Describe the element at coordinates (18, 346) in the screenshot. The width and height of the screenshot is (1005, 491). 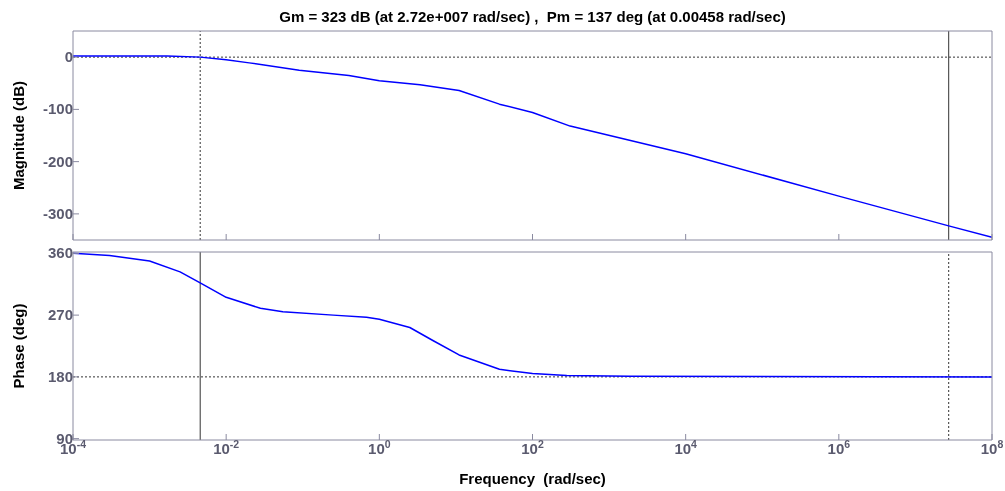
I see `y-axis-title: Phase (deg)` at that location.